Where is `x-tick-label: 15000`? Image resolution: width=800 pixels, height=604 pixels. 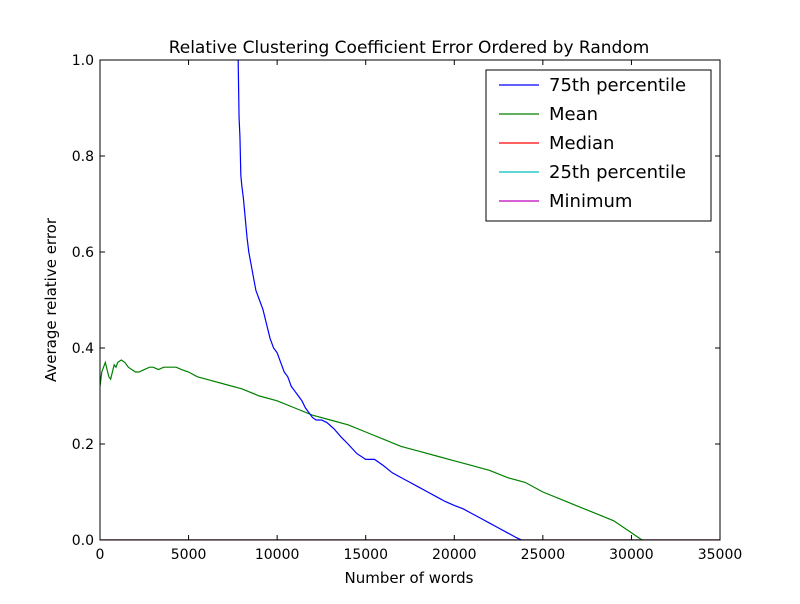
x-tick-label: 15000 is located at coordinates (365, 555).